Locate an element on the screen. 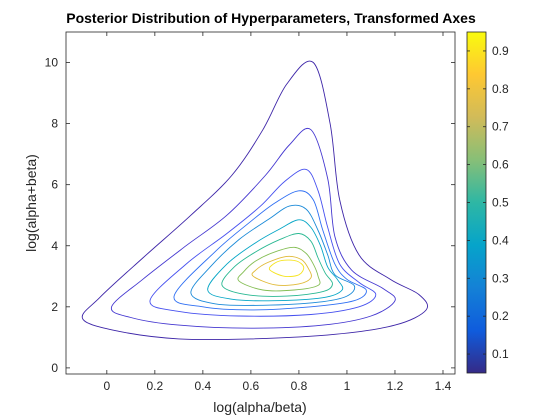 The height and width of the screenshot is (420, 560). colorbar-tick-label: 0.9 is located at coordinates (500, 51).